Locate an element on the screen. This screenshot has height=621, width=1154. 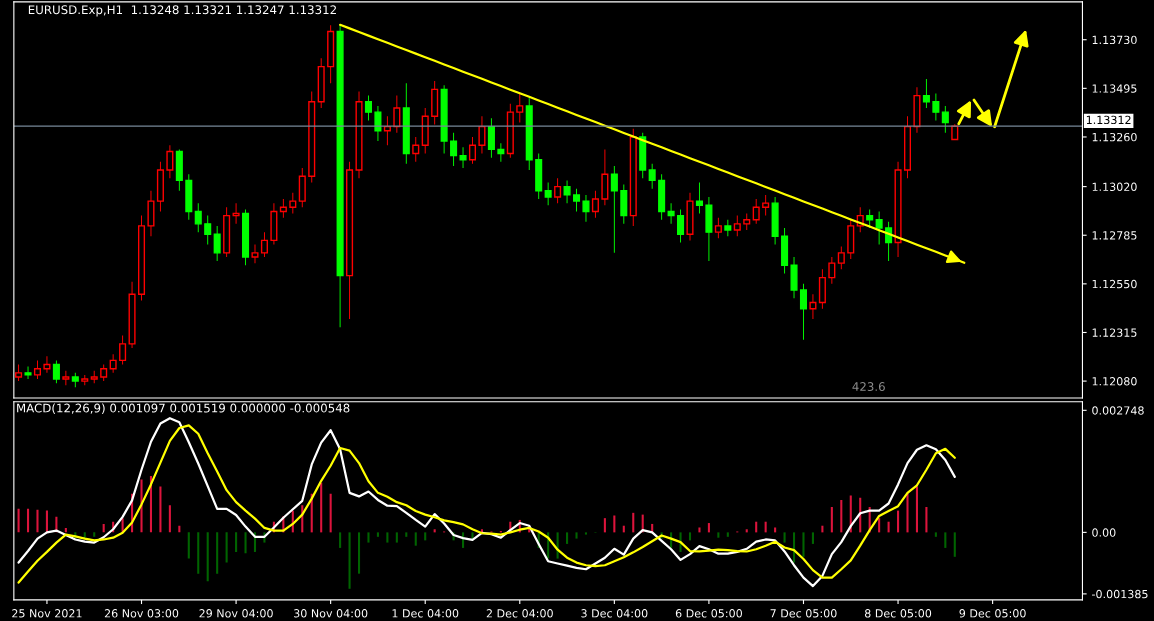
y-tick-label: 1.13730 is located at coordinates (1114, 40).